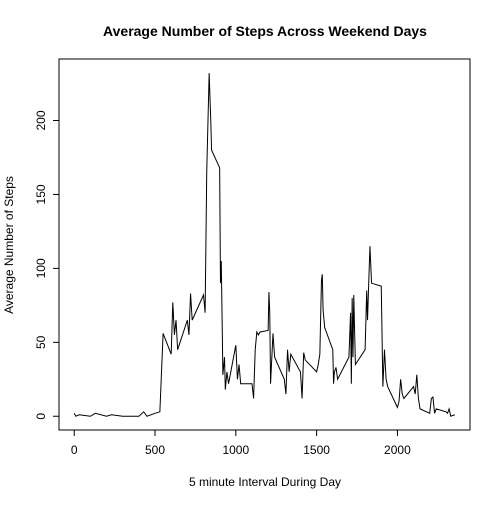  Describe the element at coordinates (265, 482) in the screenshot. I see `x-axis-label: 5 minute Interval During Day` at that location.